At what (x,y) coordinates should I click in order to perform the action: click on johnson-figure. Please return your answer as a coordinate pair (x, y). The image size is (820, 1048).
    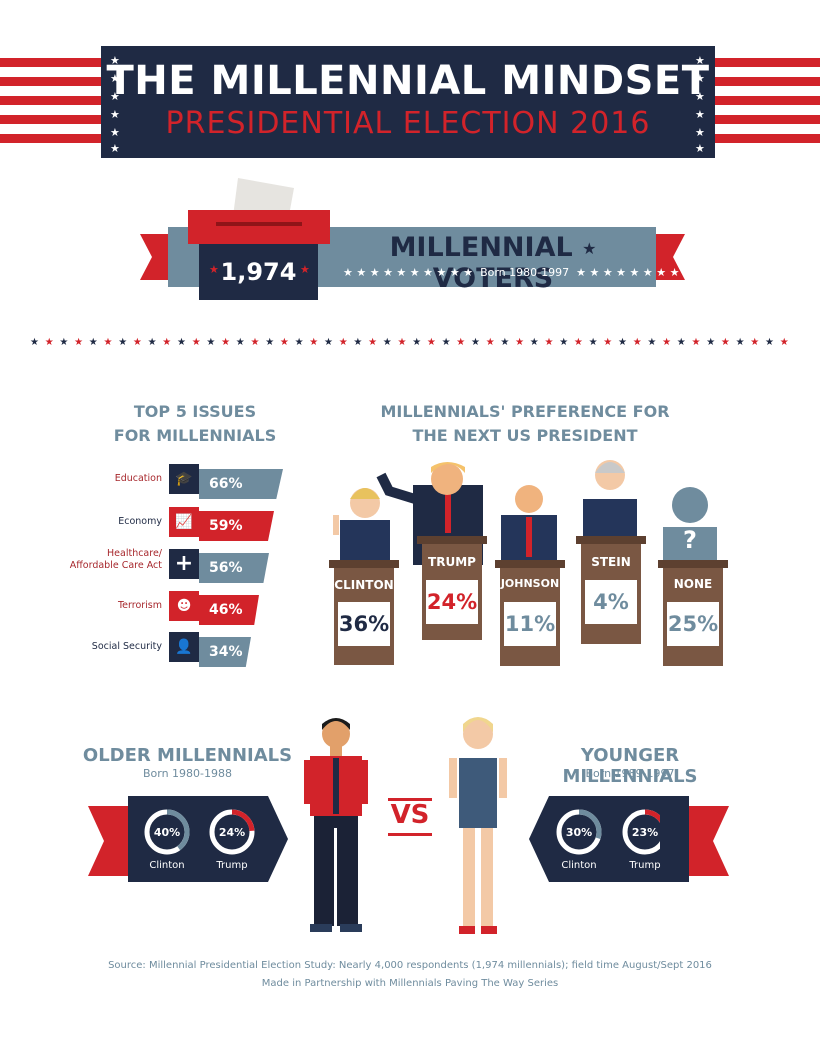
    Looking at the image, I should click on (529, 525).